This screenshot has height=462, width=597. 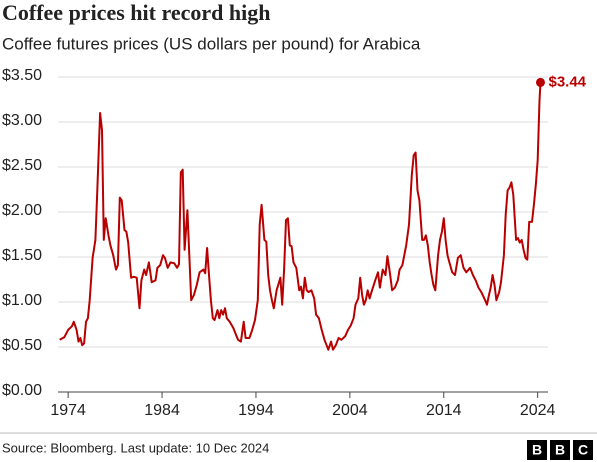 What do you see at coordinates (540, 82) in the screenshot?
I see `end-point` at bounding box center [540, 82].